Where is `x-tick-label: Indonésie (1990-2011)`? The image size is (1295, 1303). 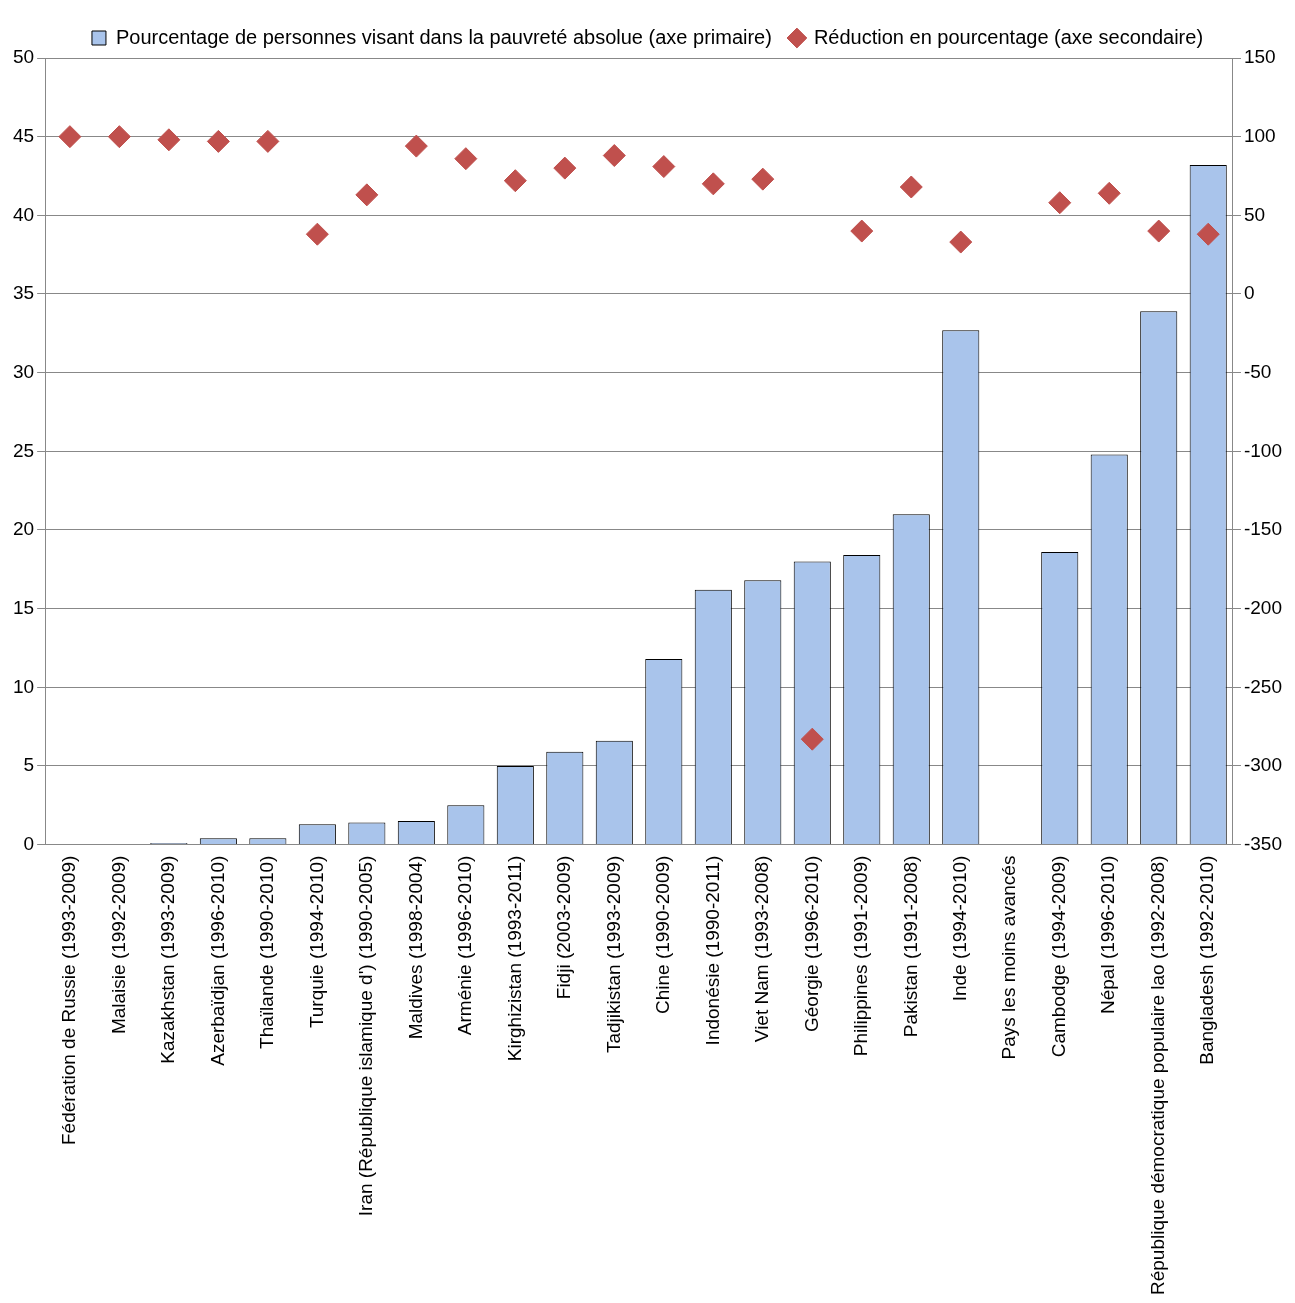 x-tick-label: Indonésie (1990-2011) is located at coordinates (712, 950).